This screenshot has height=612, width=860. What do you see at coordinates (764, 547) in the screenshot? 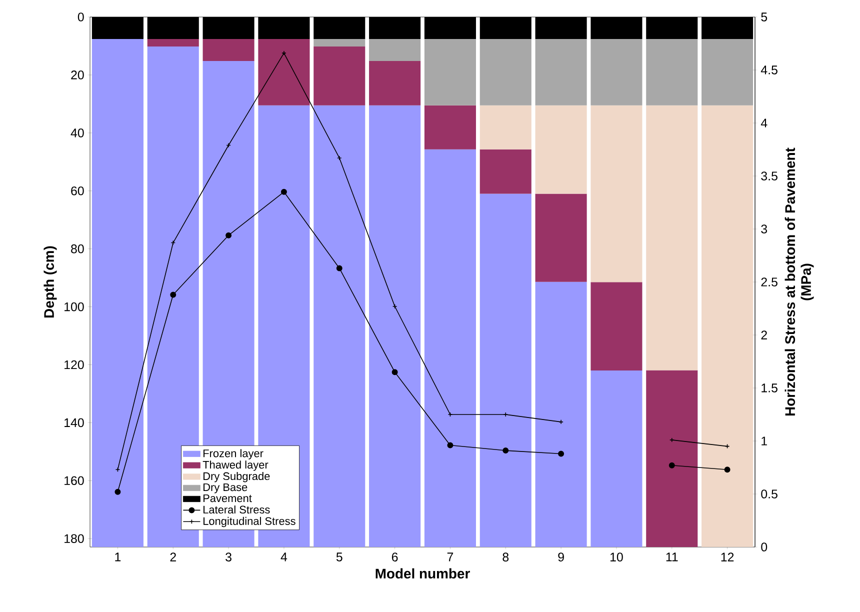
I see `y2-tick-label: 0` at bounding box center [764, 547].